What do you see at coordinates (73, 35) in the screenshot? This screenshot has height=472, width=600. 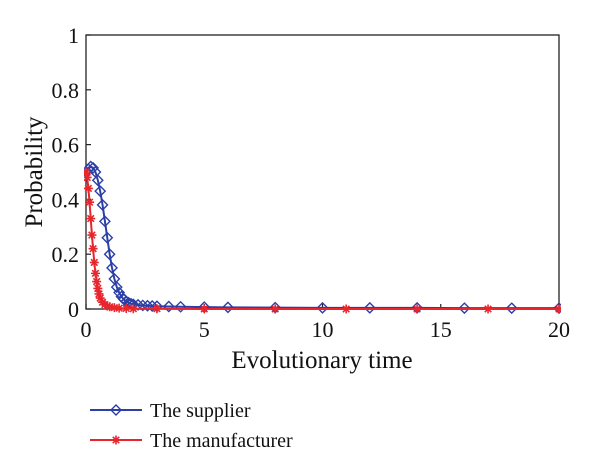 I see `y-tick-label: 1` at bounding box center [73, 35].